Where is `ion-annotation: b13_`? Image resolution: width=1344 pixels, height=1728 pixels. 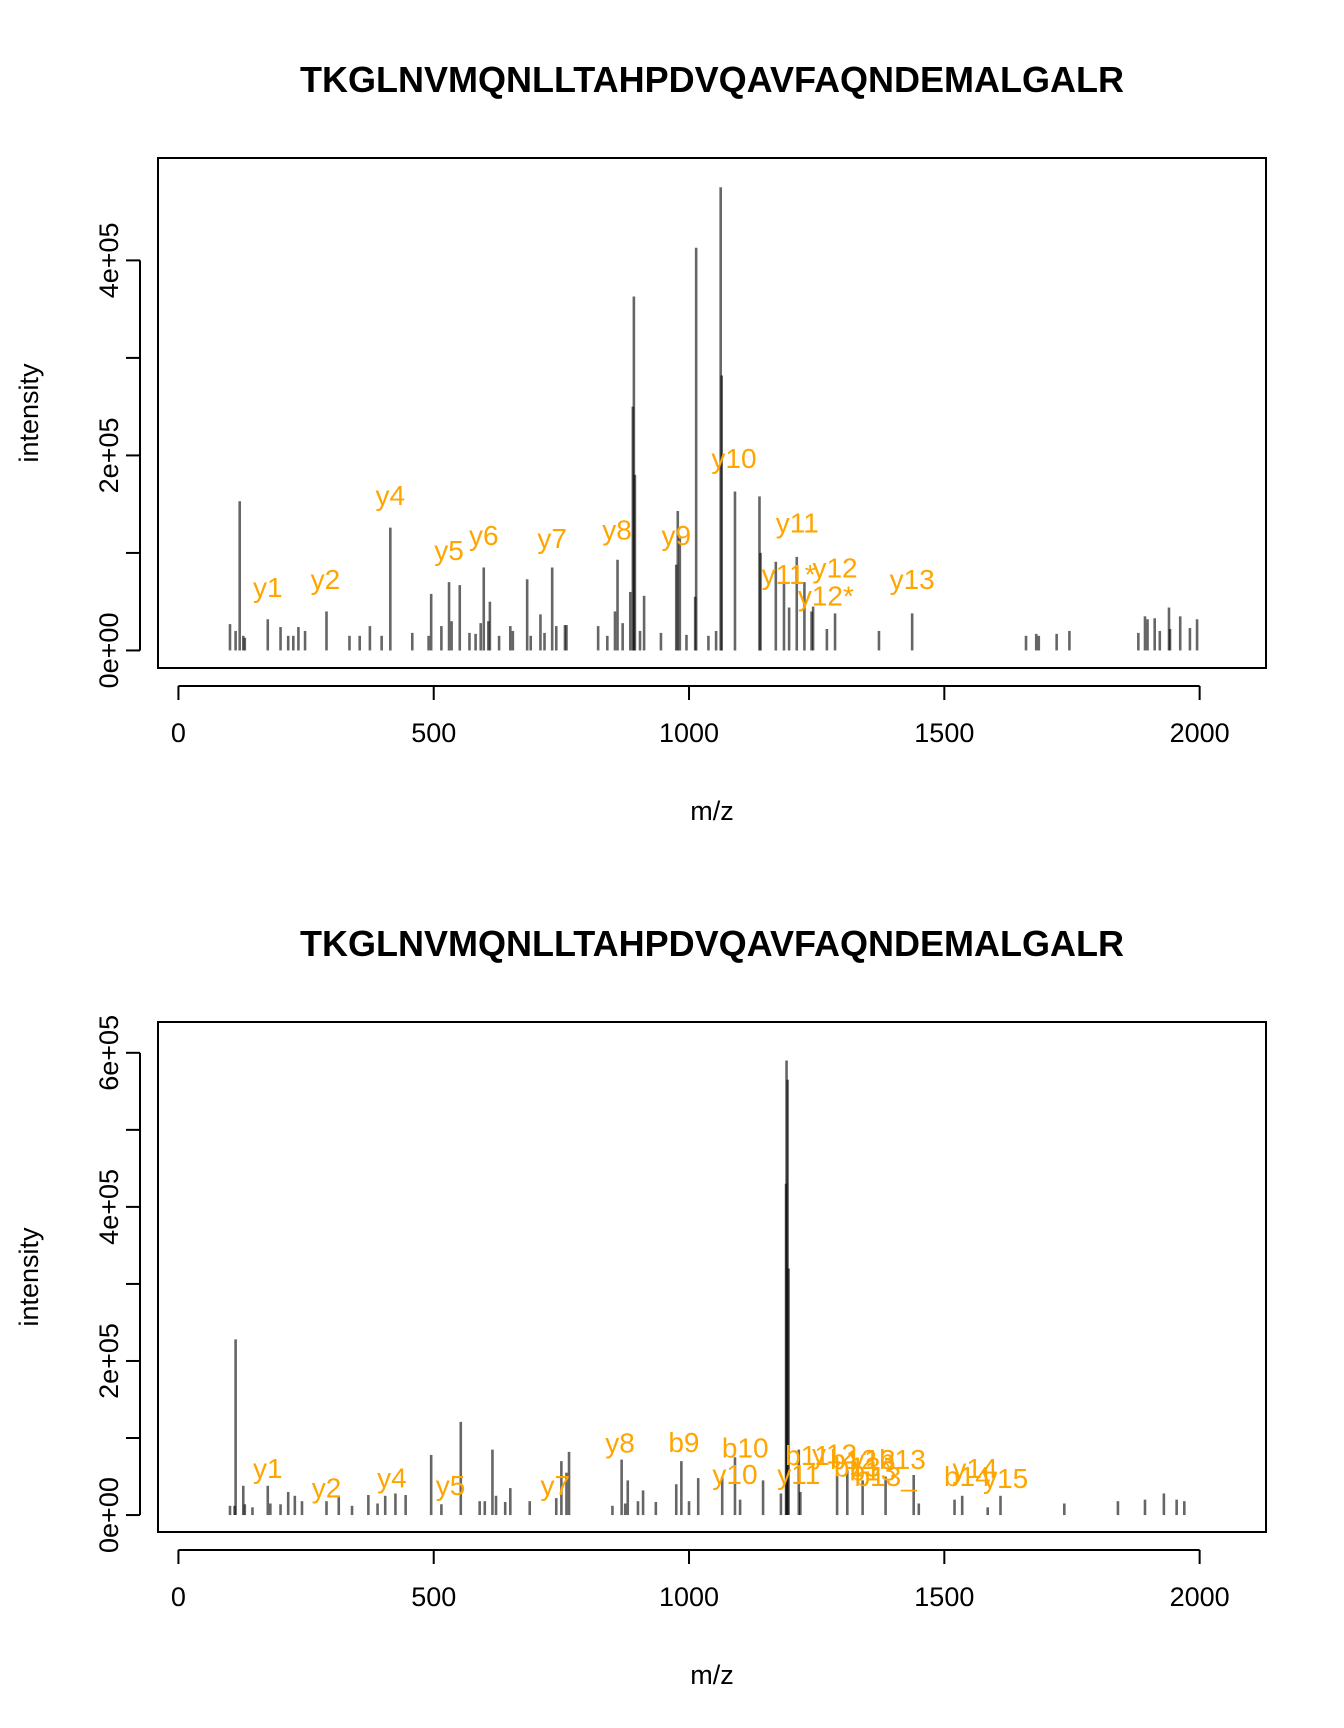 ion-annotation: b13_ is located at coordinates (885, 1476).